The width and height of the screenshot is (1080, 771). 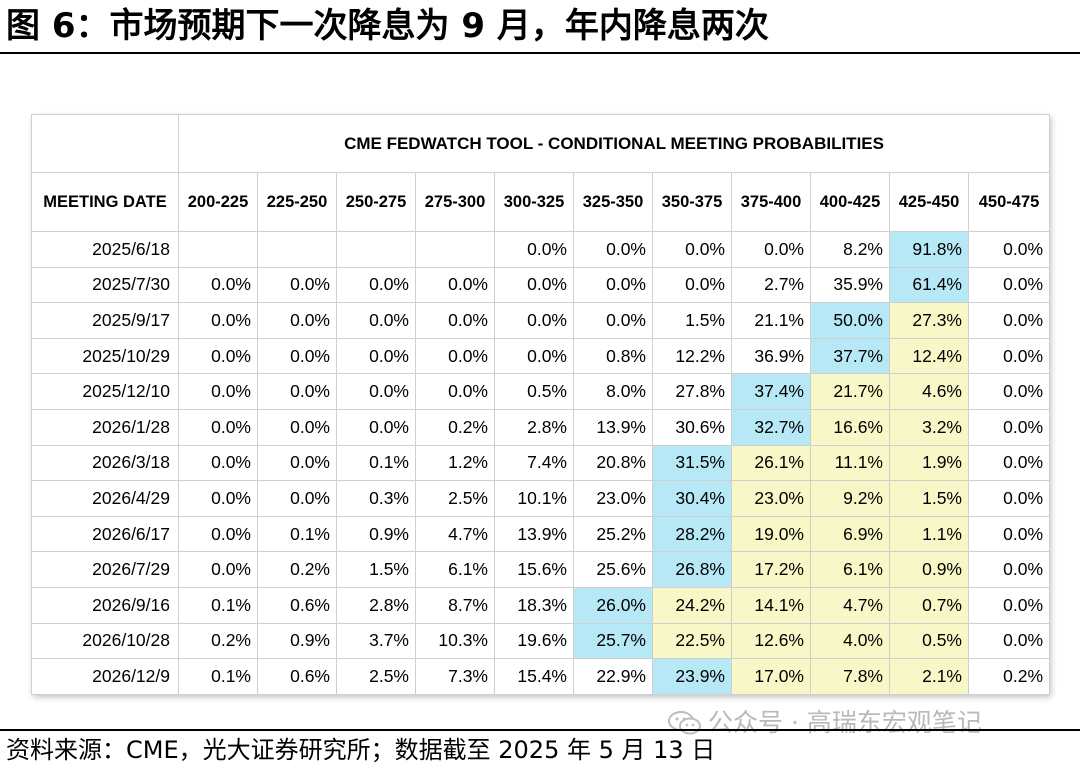 What do you see at coordinates (850, 320) in the screenshot?
I see `probability-cell: 50.0%` at bounding box center [850, 320].